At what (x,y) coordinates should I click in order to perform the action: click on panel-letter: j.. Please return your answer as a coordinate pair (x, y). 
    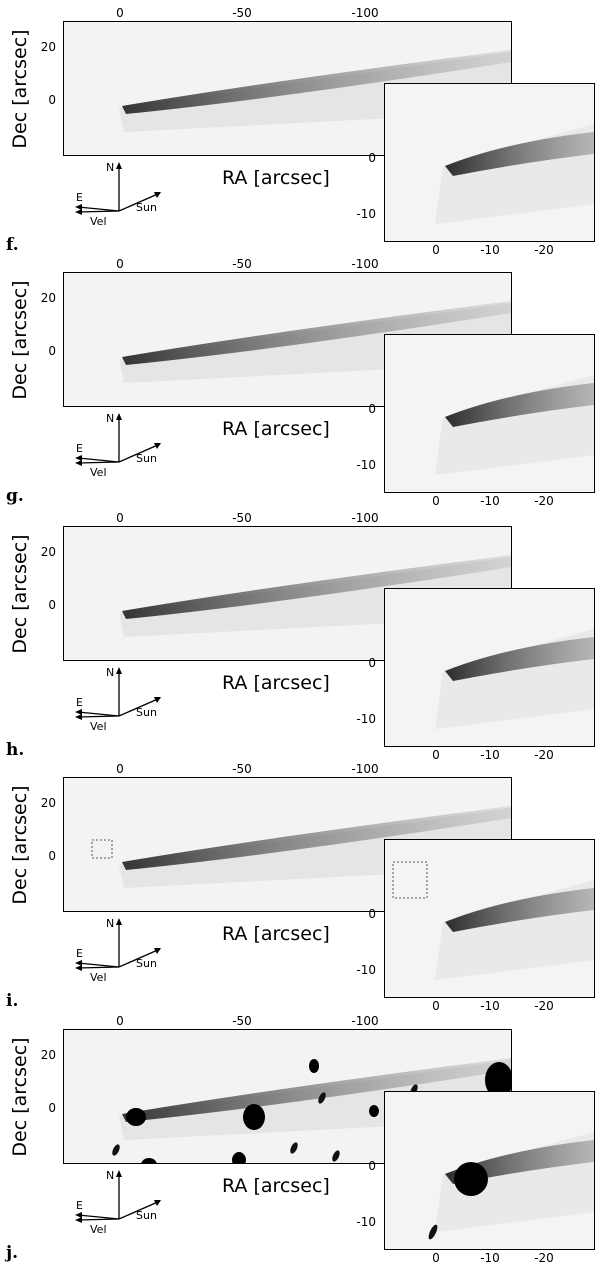
    Looking at the image, I should click on (12, 1253).